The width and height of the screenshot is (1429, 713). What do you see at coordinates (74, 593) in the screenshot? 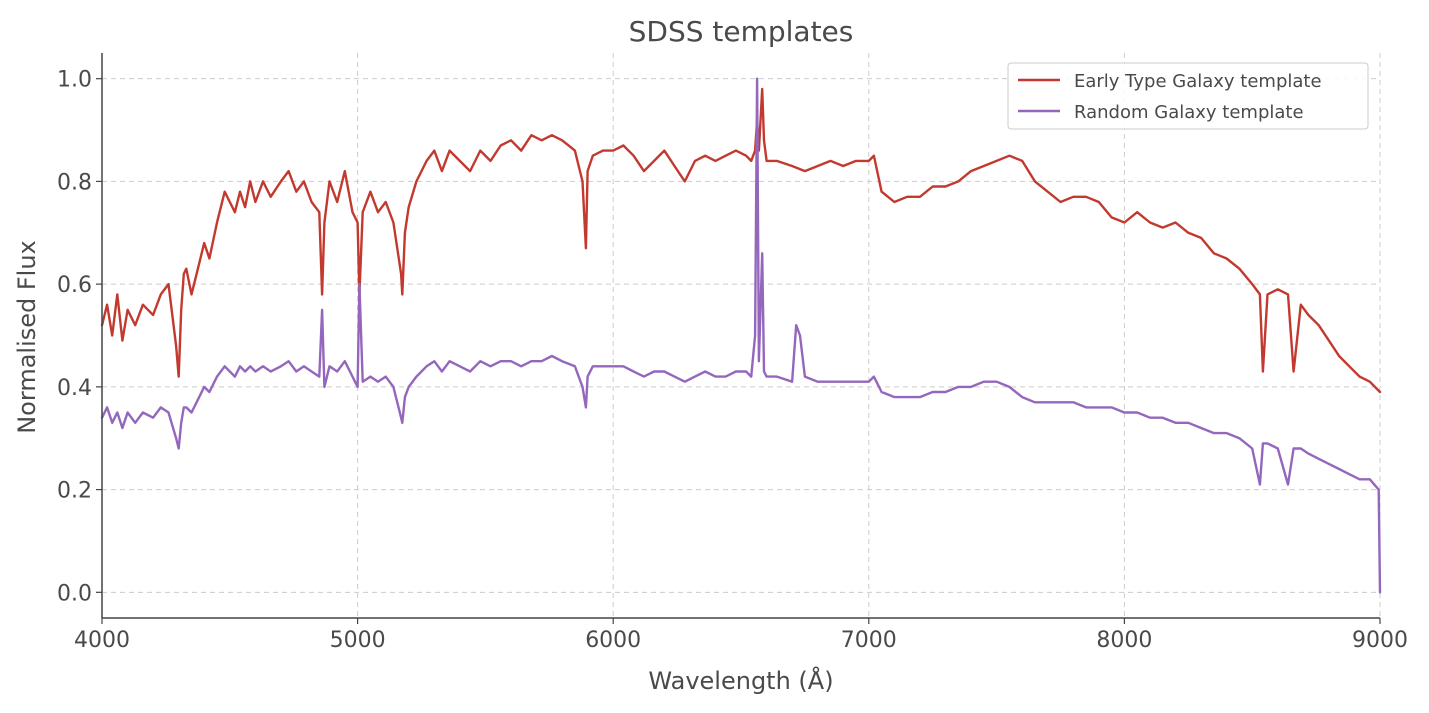
I see `y-tick-label: 0.0` at bounding box center [74, 593].